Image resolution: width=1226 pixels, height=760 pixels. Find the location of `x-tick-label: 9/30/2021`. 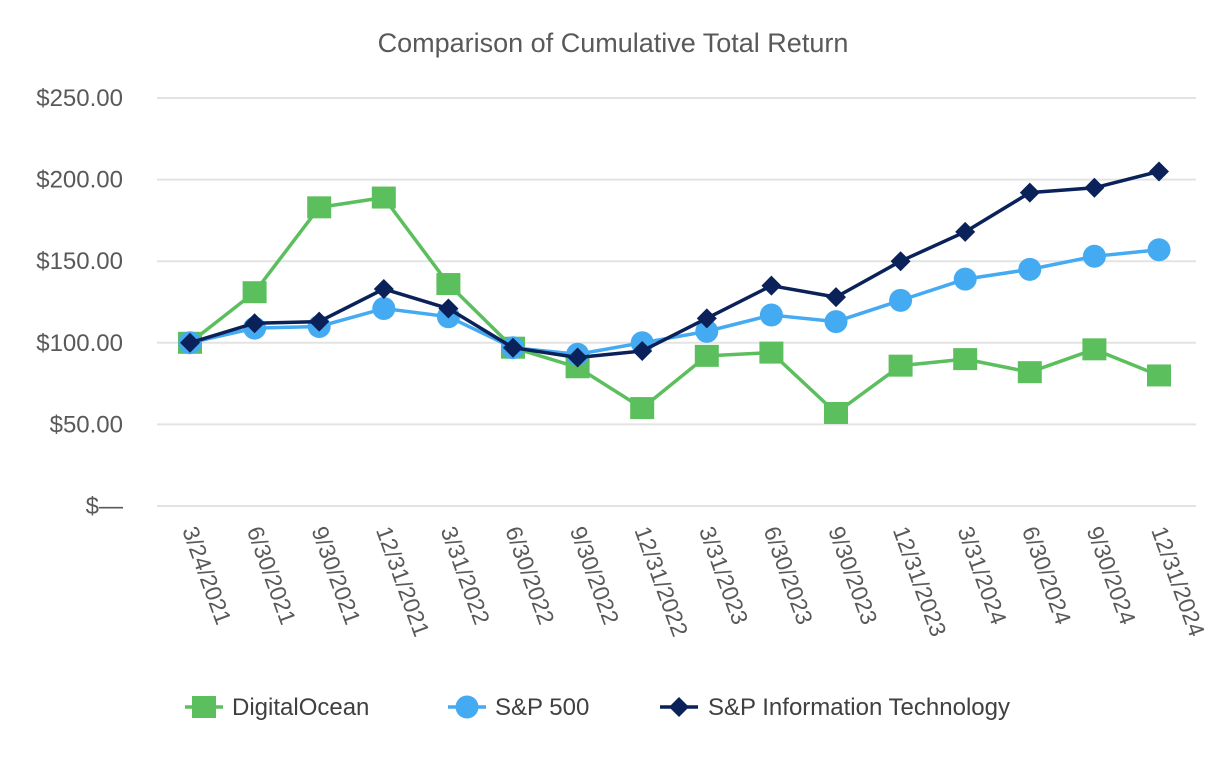

x-tick-label: 9/30/2021 is located at coordinates (336, 575).